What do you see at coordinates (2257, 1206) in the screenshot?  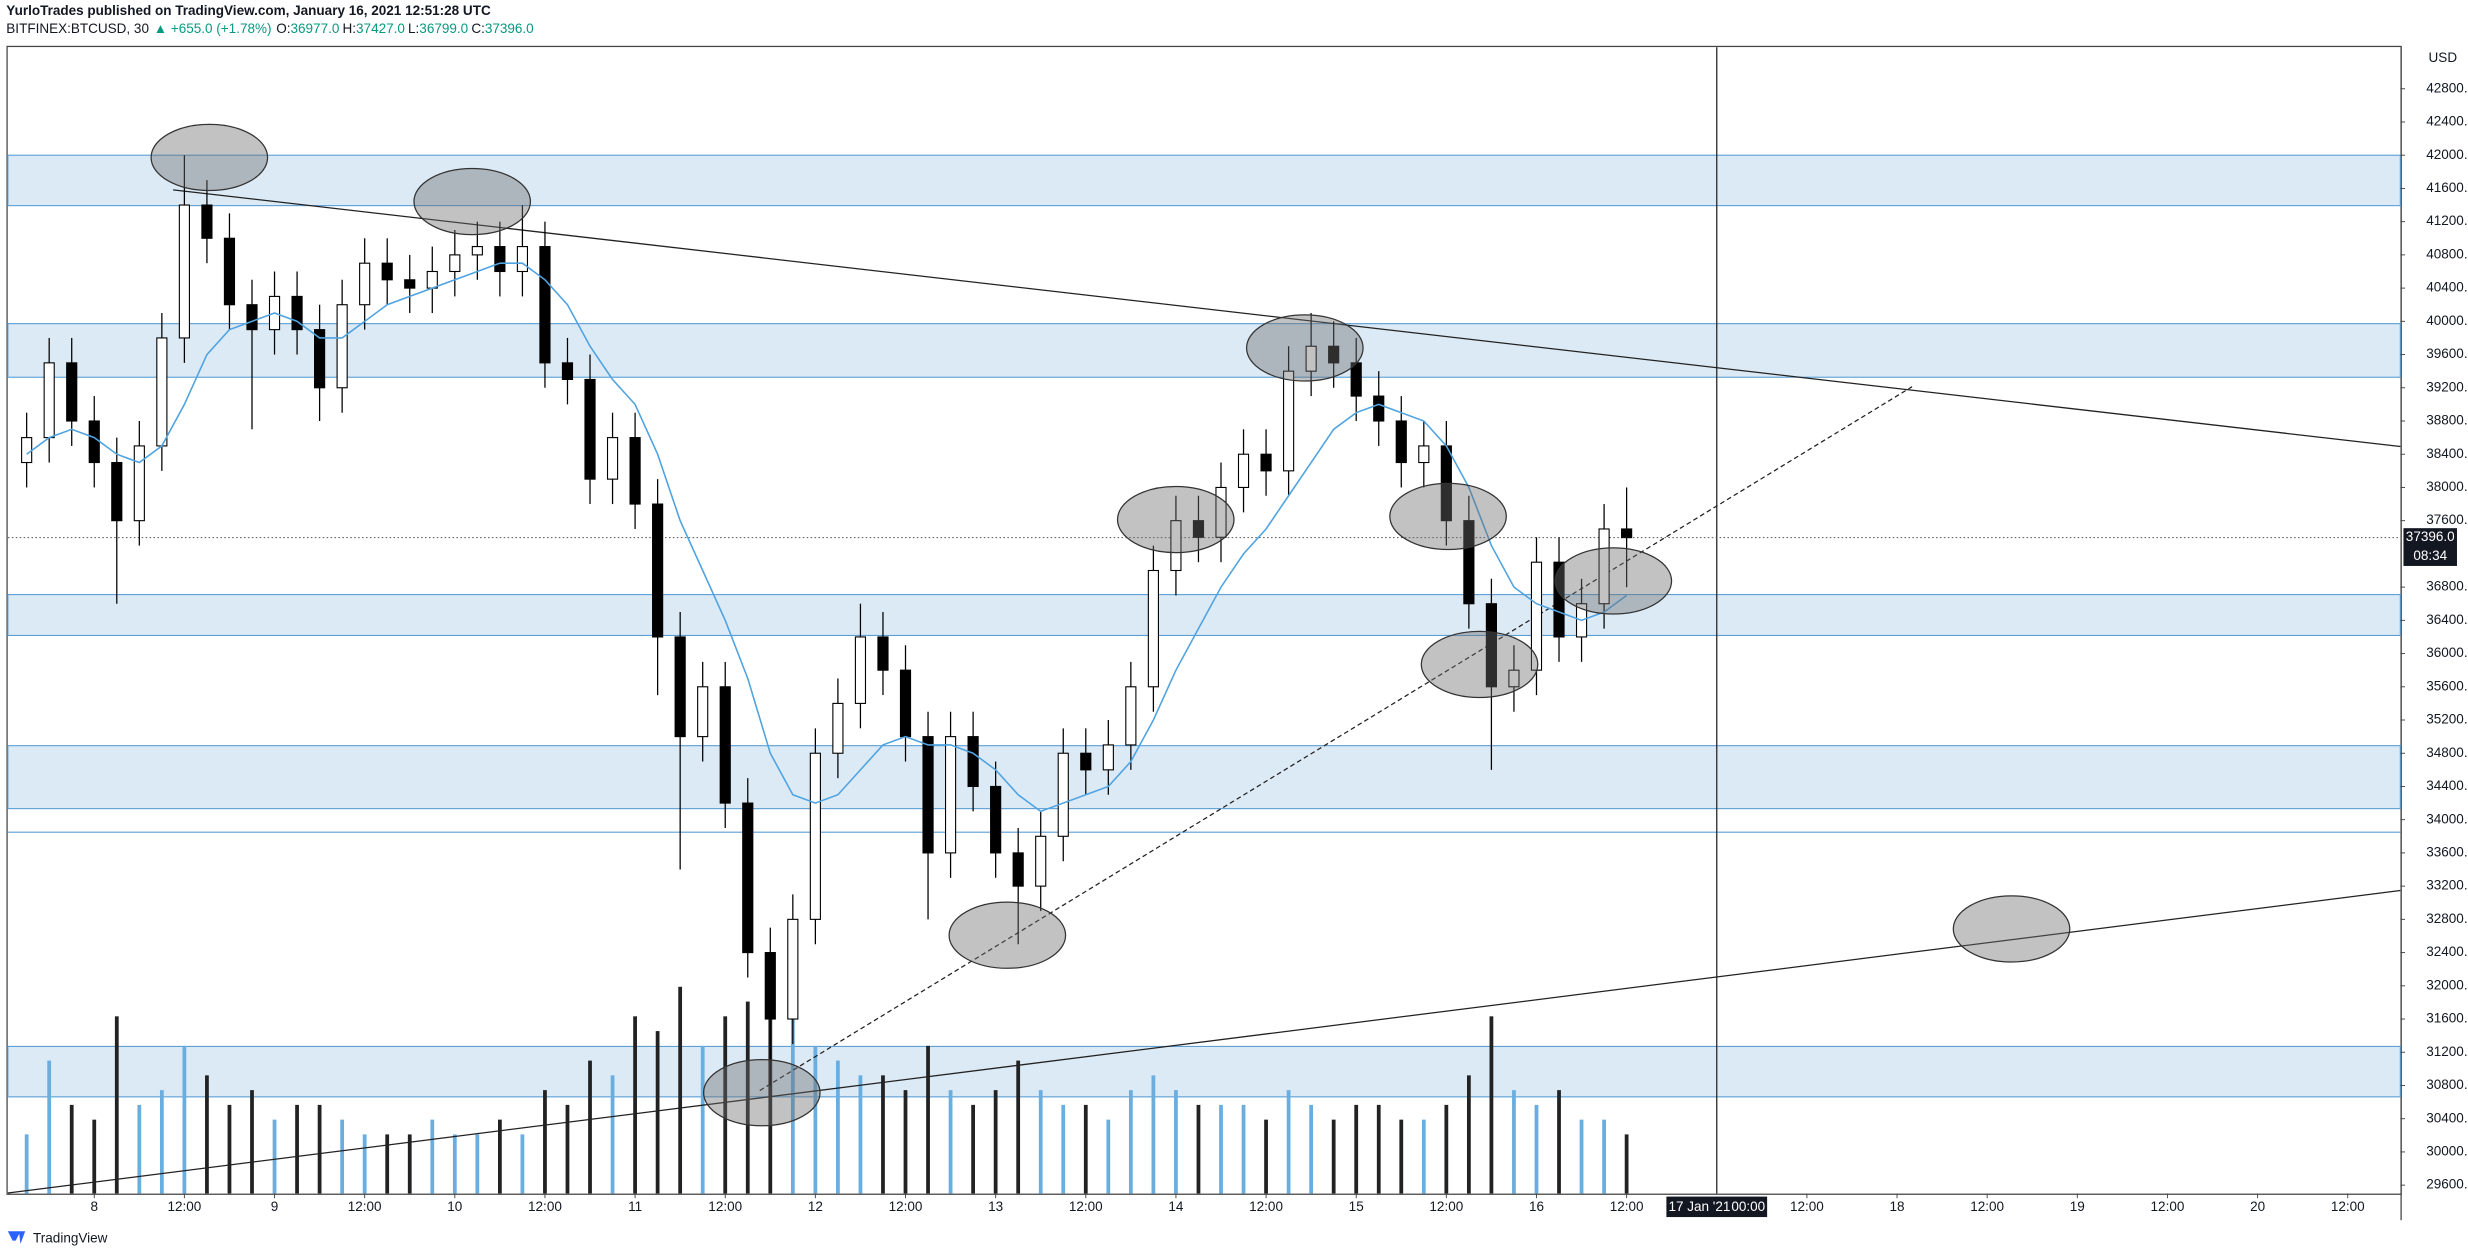 I see `x-tick-label: 20` at bounding box center [2257, 1206].